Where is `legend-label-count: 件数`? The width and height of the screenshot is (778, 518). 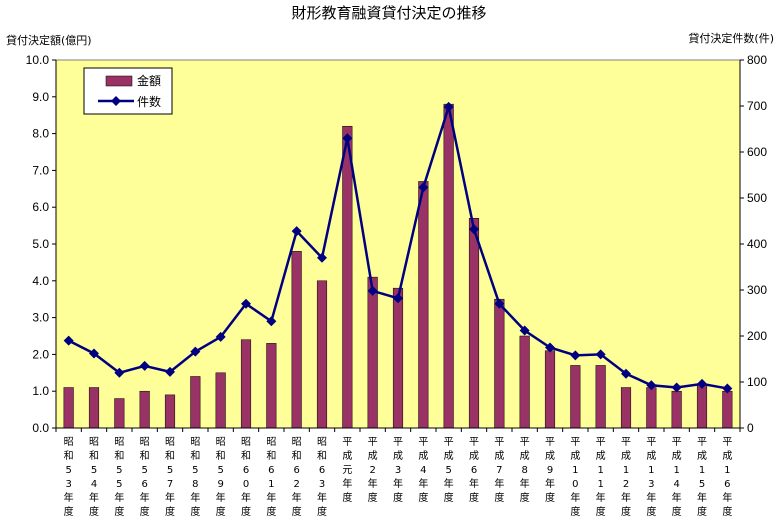
legend-label-count: 件数 is located at coordinates (149, 101).